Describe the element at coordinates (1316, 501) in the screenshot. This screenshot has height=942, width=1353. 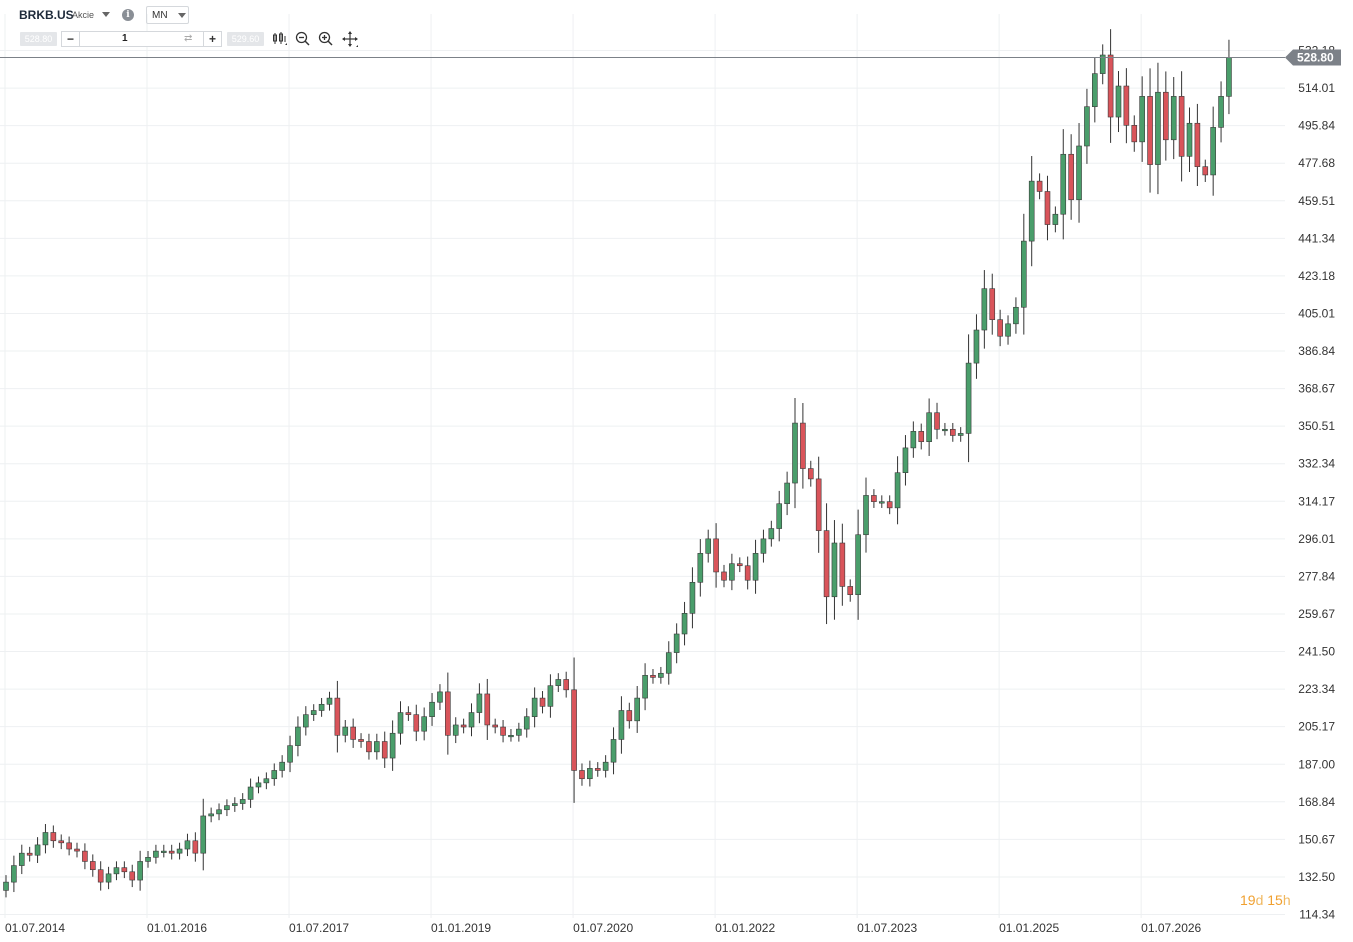
I see `y-tick-label: 314.17` at that location.